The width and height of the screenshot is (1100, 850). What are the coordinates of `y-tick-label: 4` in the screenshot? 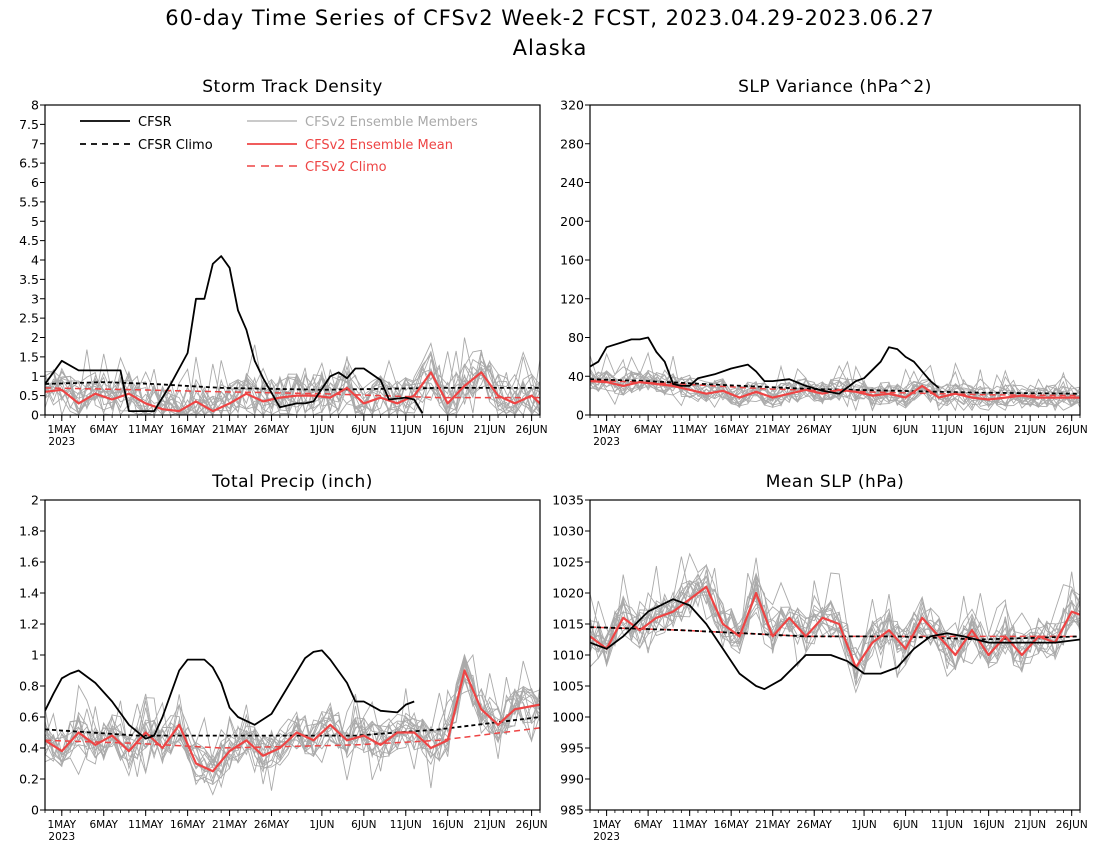 It's located at (35, 260).